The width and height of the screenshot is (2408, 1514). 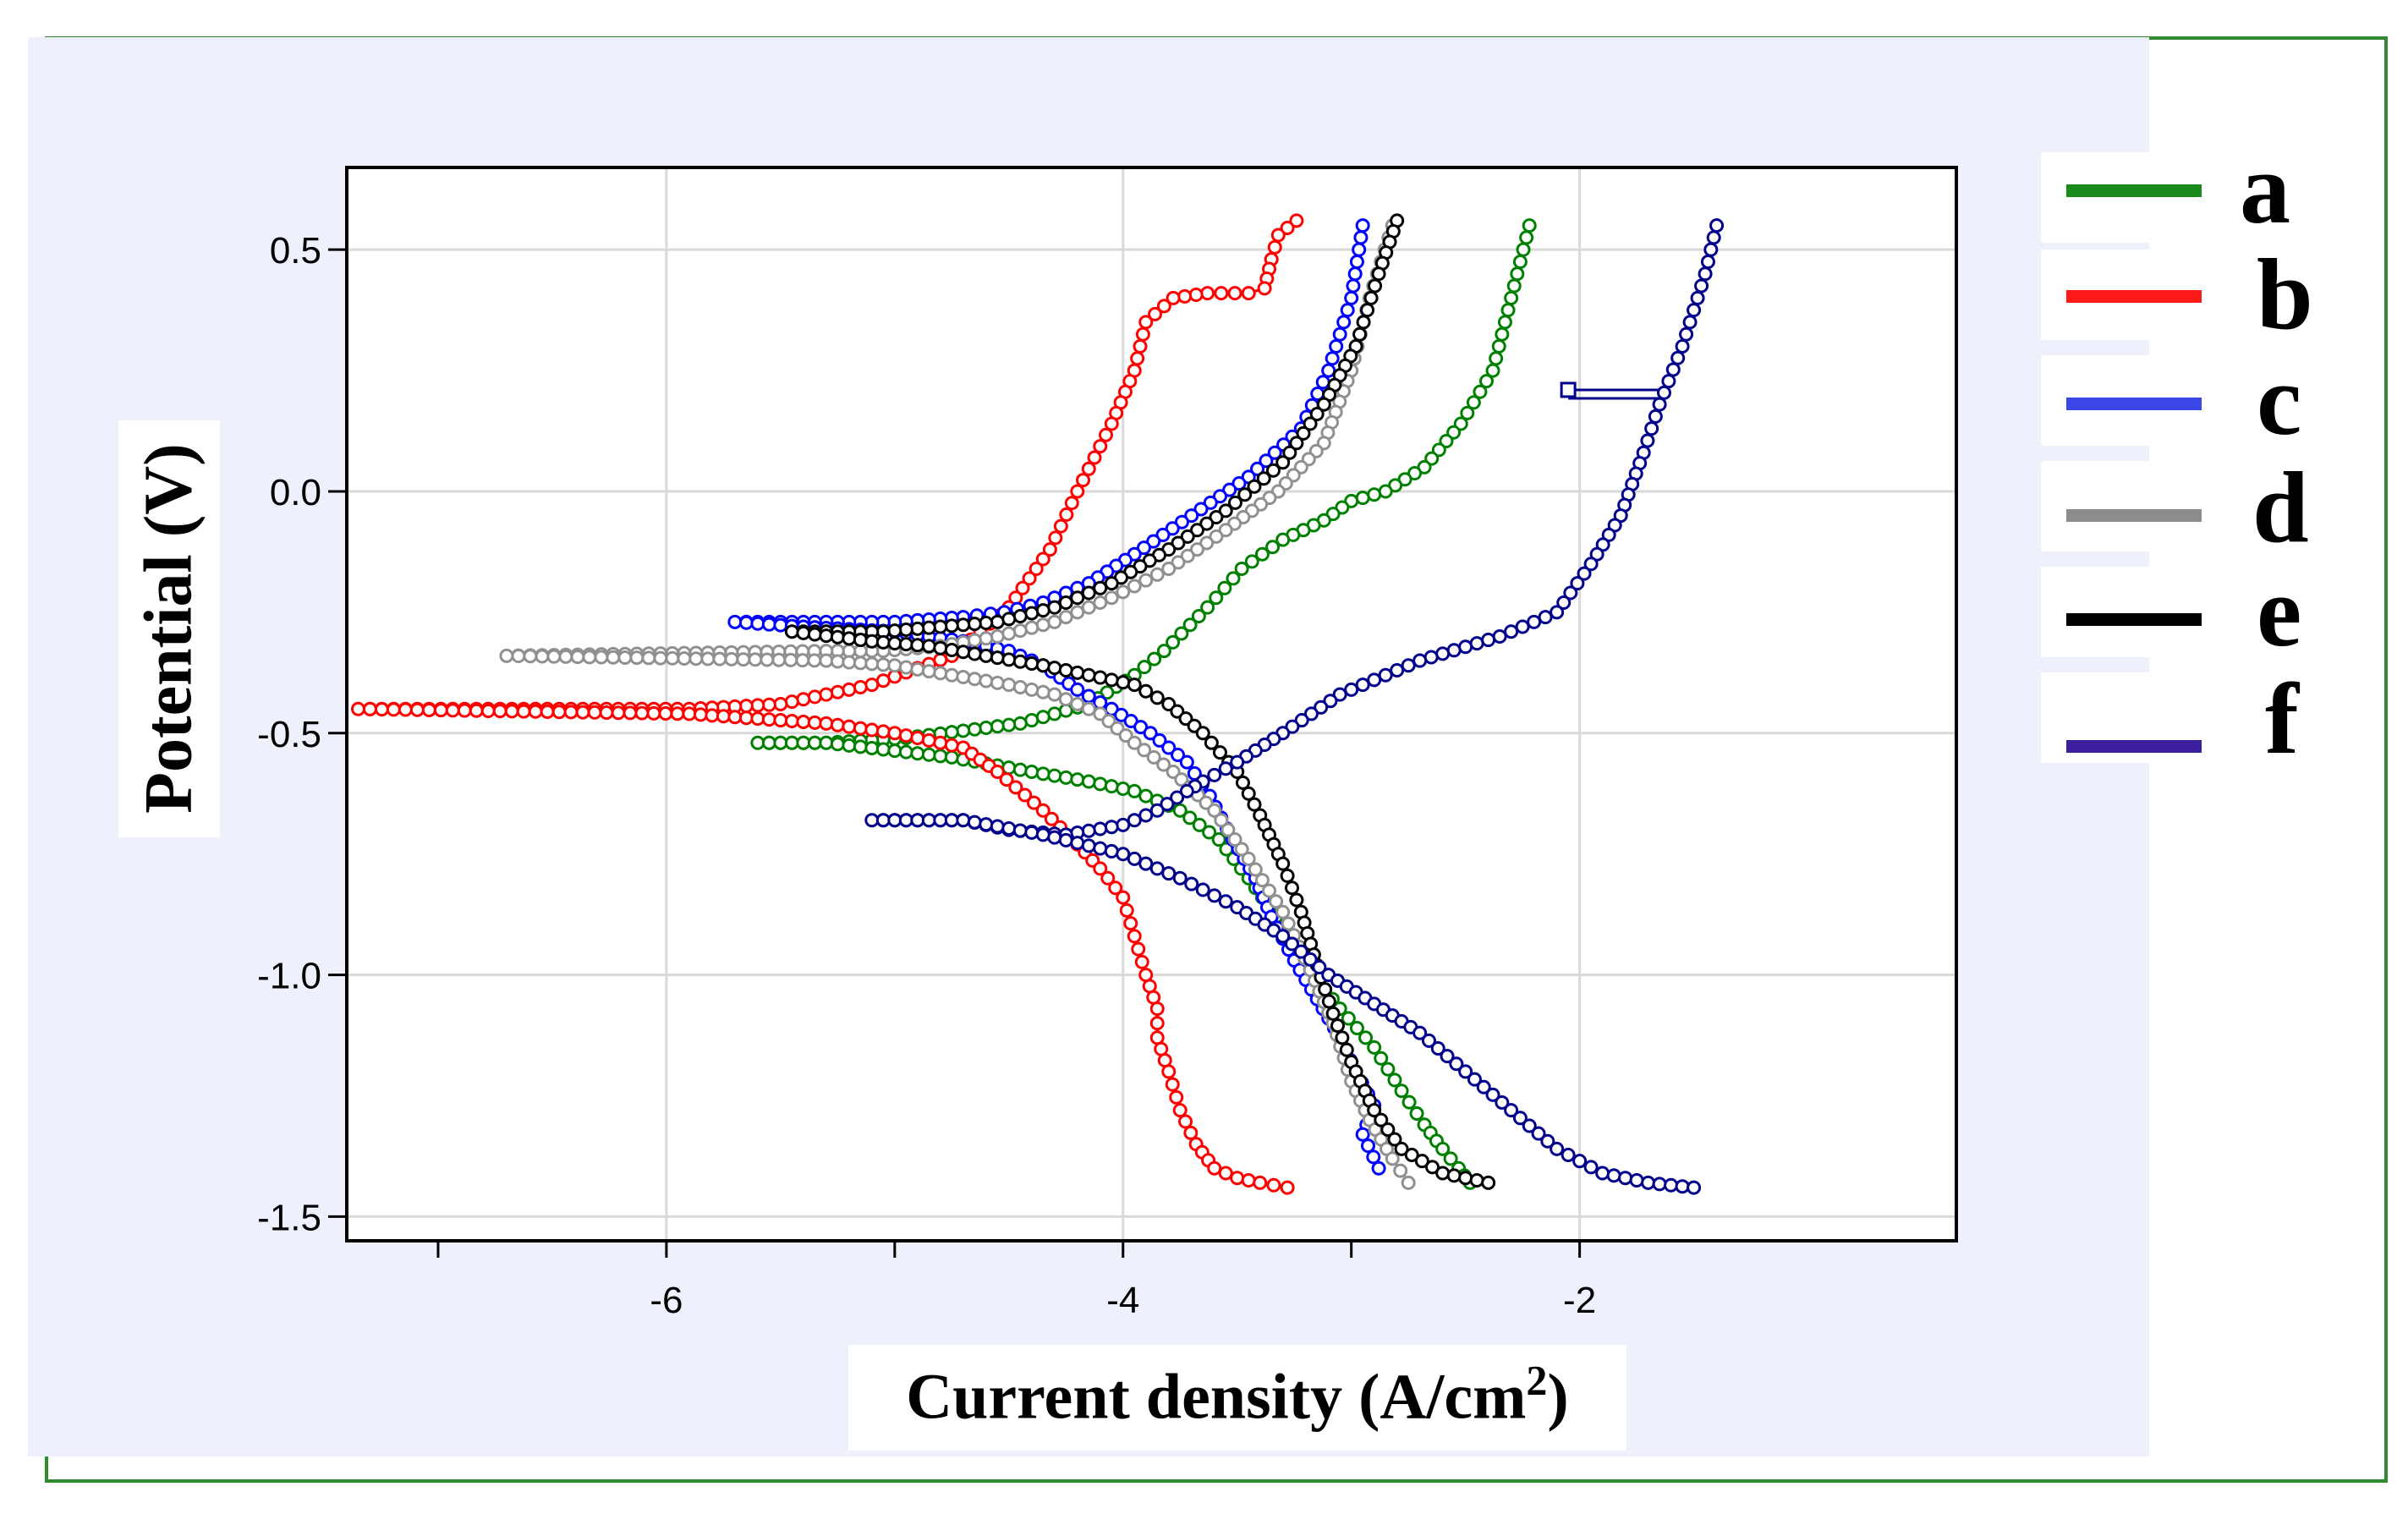 What do you see at coordinates (2134, 746) in the screenshot?
I see `legend-line-f` at bounding box center [2134, 746].